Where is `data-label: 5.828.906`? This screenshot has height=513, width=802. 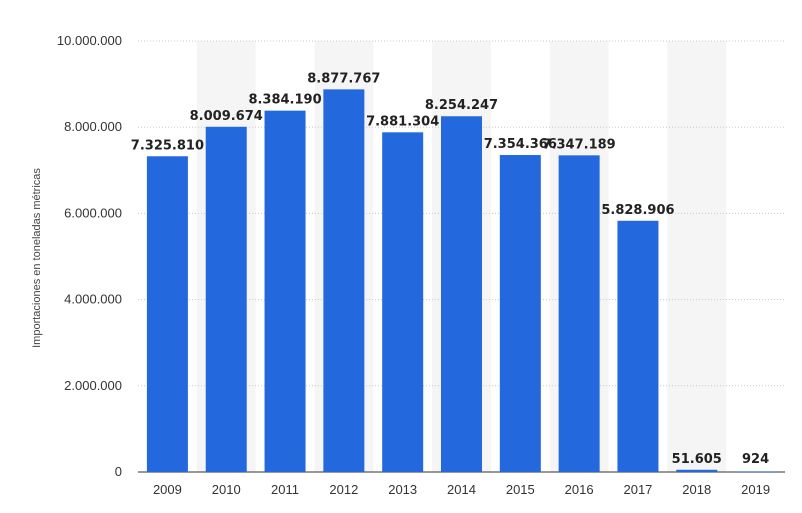 data-label: 5.828.906 is located at coordinates (637, 210).